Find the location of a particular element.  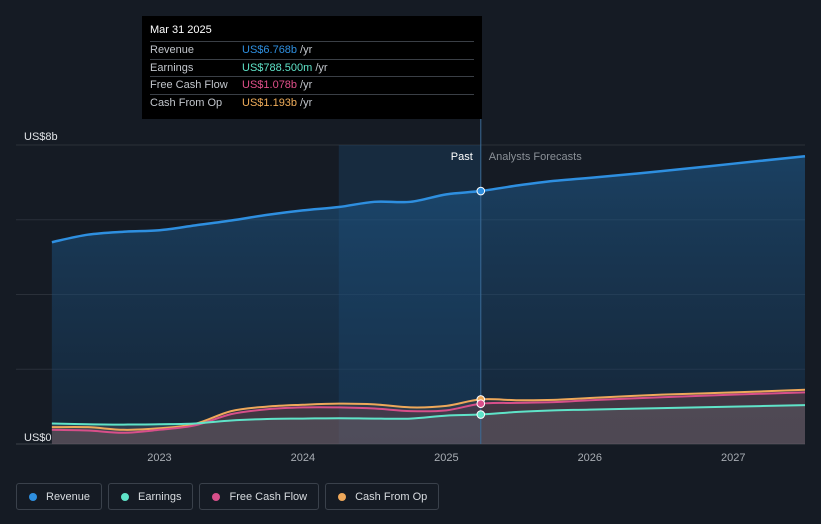

tooltip-label: Revenue is located at coordinates (172, 50).